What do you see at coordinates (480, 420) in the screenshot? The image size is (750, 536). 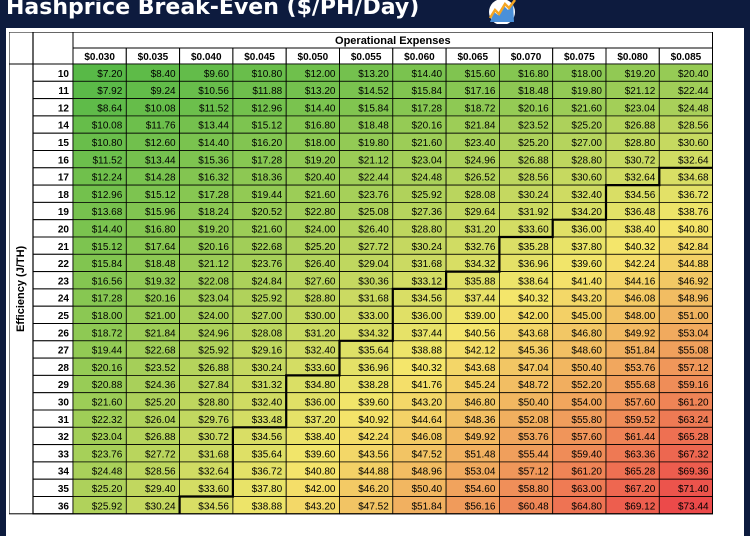 I see `cell-value: $48.36` at bounding box center [480, 420].